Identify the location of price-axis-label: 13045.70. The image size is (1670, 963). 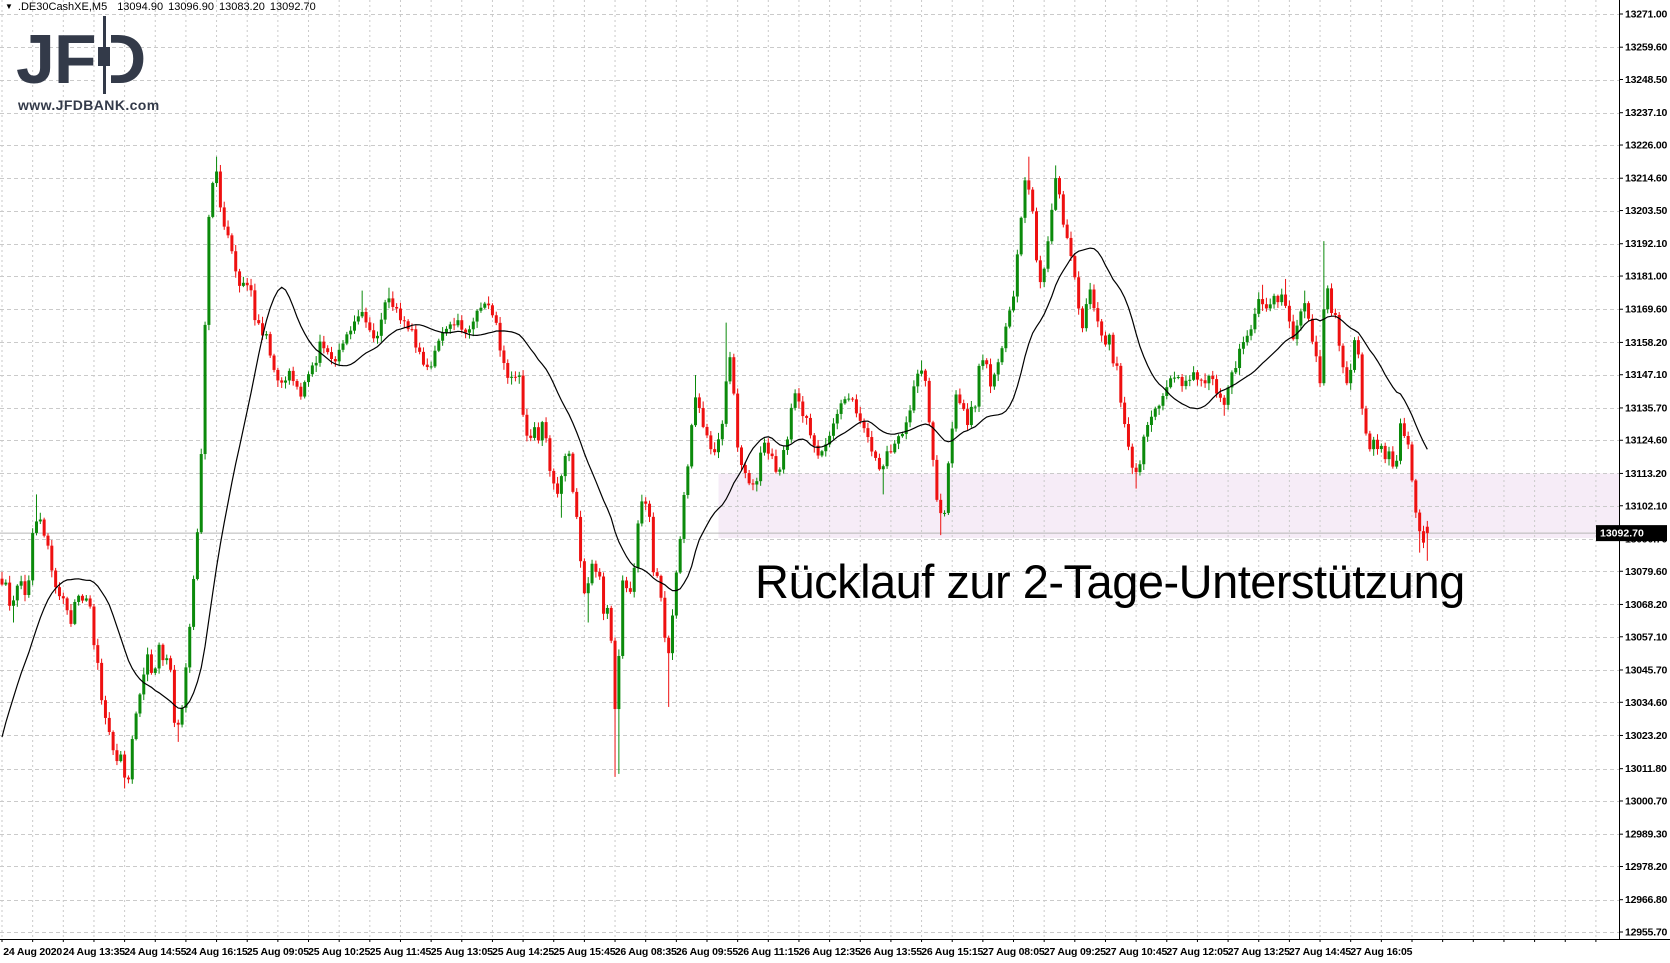
(1646, 670).